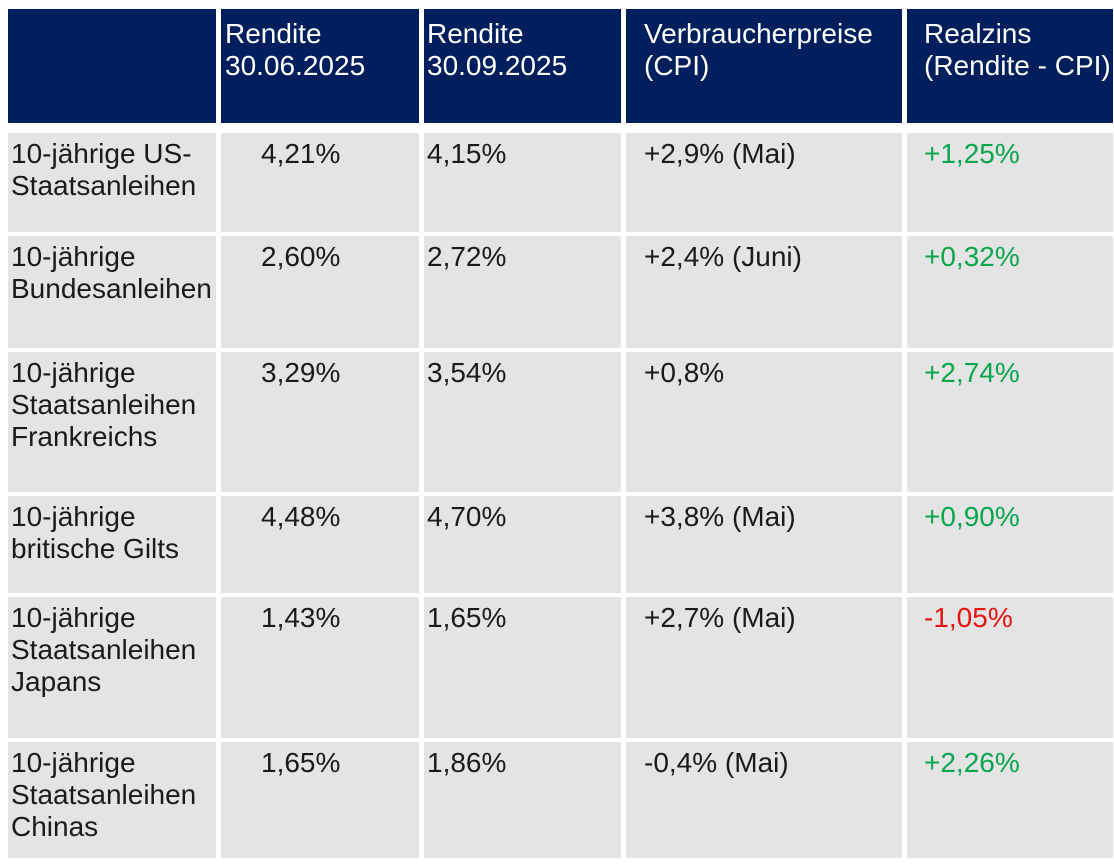  Describe the element at coordinates (522, 182) in the screenshot. I see `rendite-30-09-value: 4,15%` at that location.